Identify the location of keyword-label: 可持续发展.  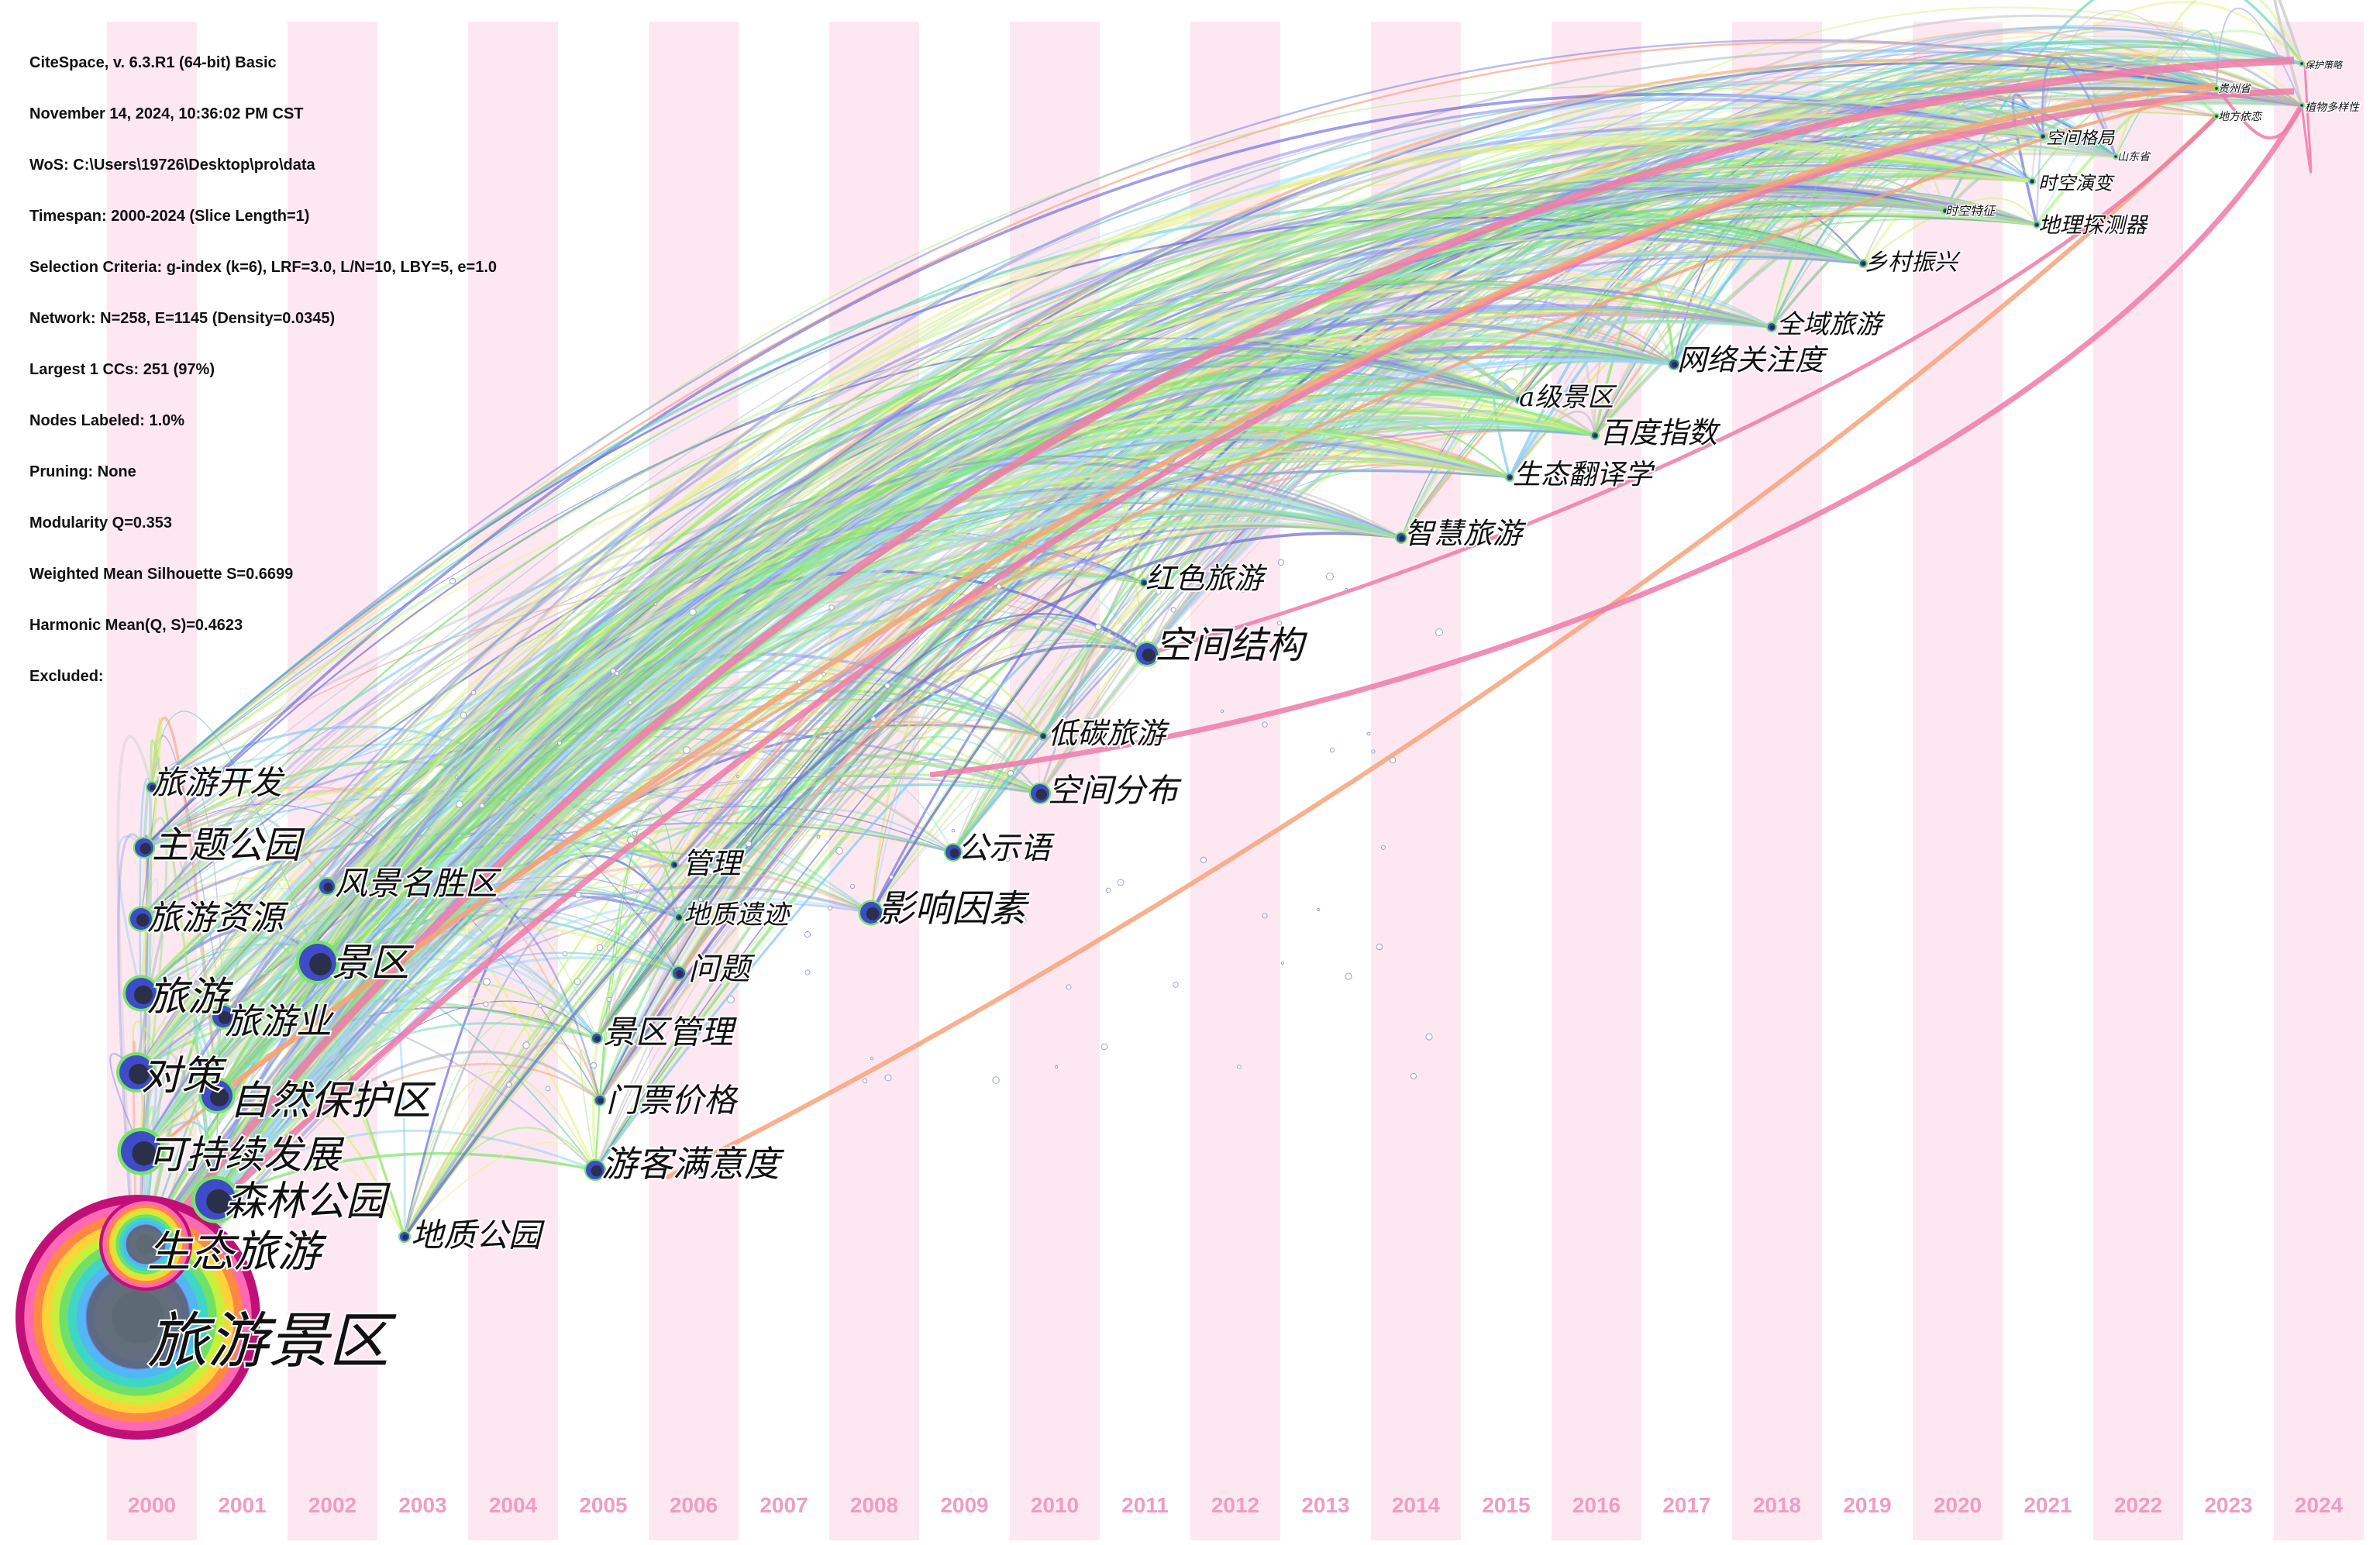
(246, 1155).